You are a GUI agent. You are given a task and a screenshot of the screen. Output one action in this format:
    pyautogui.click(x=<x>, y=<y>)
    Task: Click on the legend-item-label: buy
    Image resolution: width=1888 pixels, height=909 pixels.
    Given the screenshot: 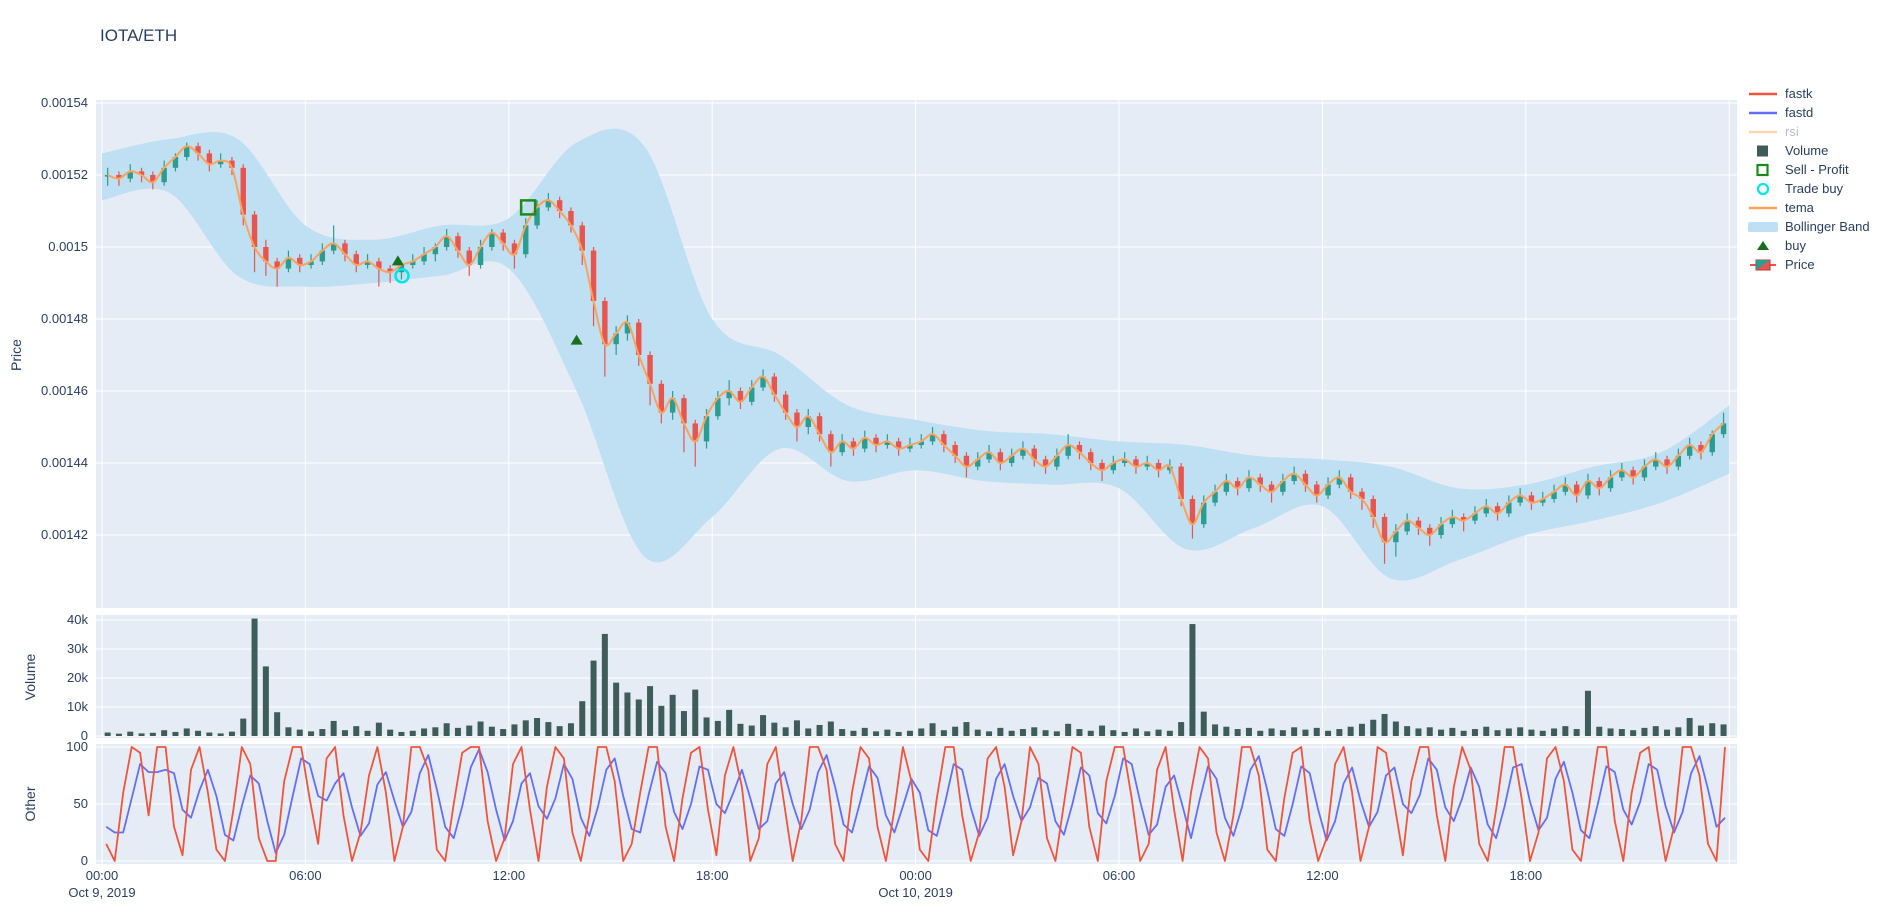 What is the action you would take?
    pyautogui.click(x=1795, y=245)
    